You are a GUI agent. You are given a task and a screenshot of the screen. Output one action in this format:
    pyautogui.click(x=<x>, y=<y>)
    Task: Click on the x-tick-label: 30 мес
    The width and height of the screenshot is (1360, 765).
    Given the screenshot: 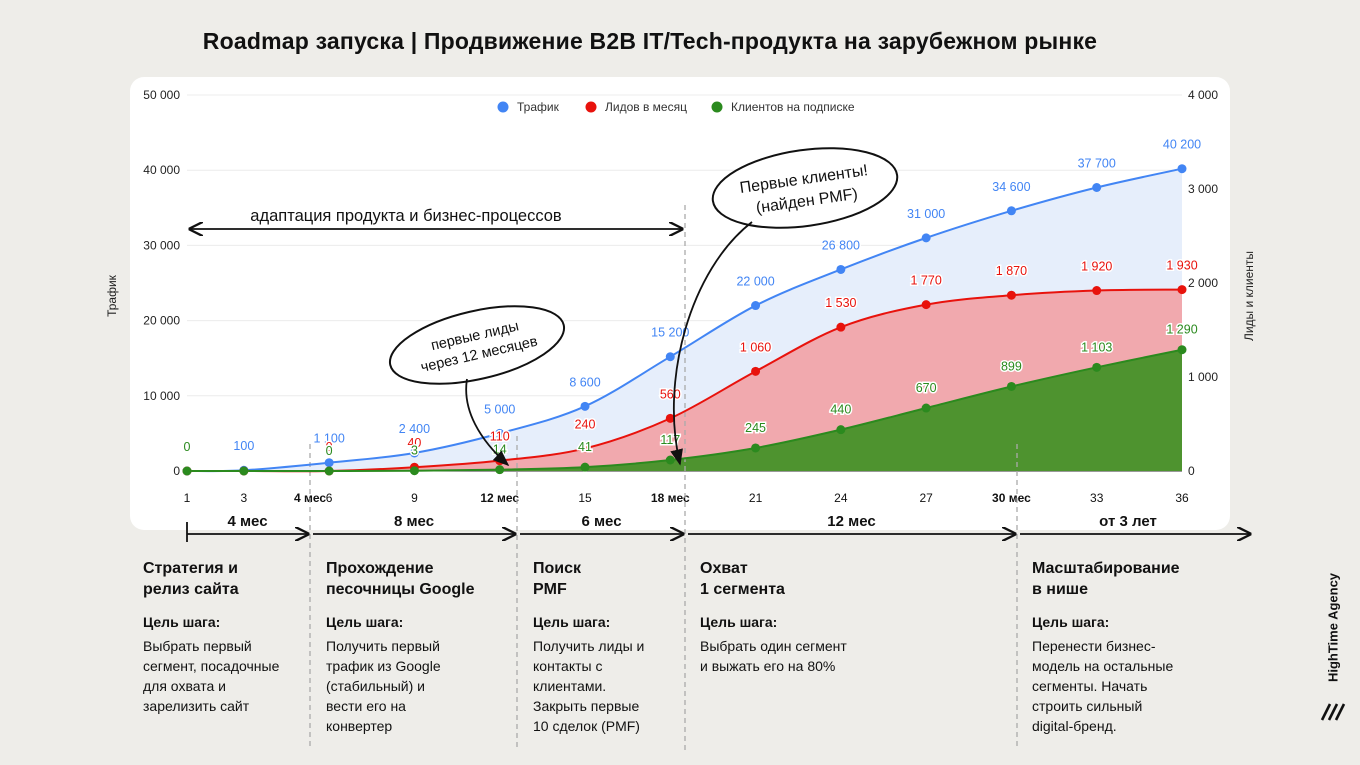 What is the action you would take?
    pyautogui.click(x=1011, y=498)
    